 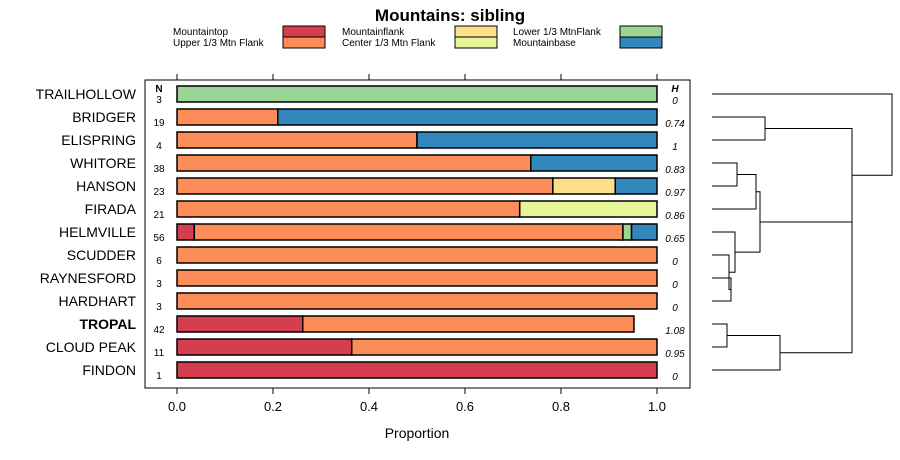 I want to click on legend-label-lower-1-3-mtnflank: Lower 1/3 MtnFlank, so click(x=557, y=32).